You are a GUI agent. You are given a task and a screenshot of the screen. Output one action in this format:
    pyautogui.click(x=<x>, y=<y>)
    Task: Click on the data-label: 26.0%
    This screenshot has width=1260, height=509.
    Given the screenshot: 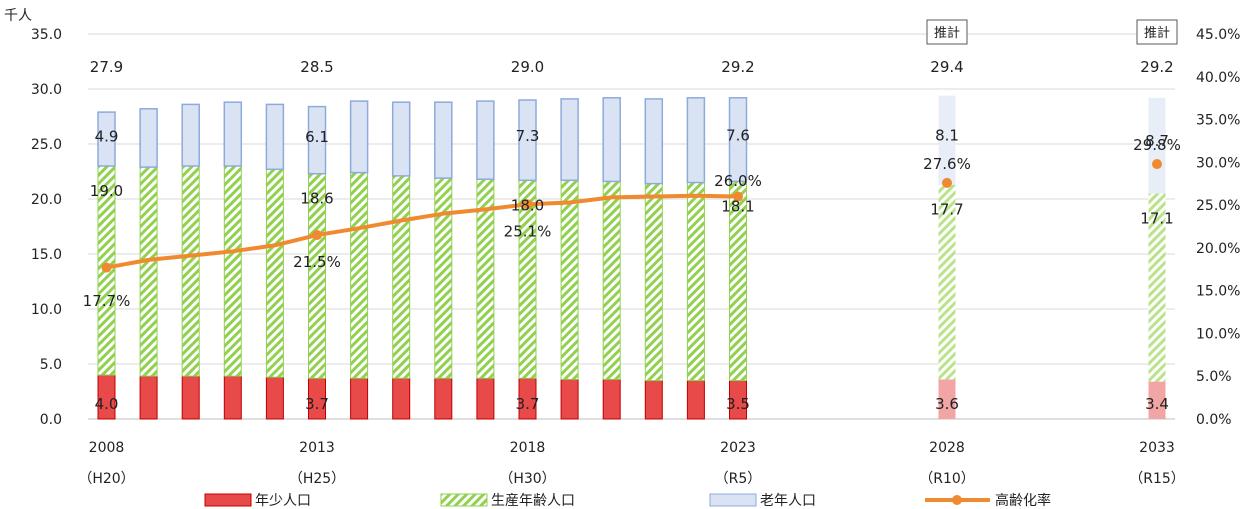 What is the action you would take?
    pyautogui.click(x=738, y=181)
    